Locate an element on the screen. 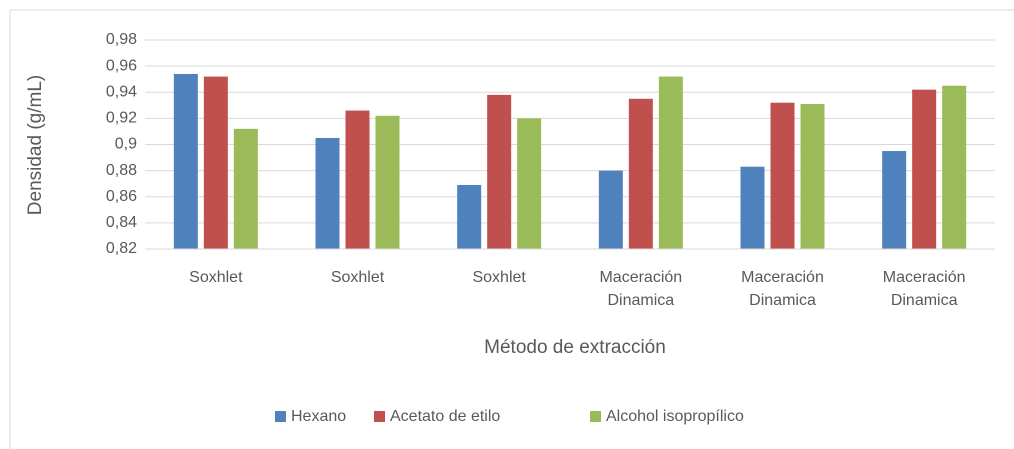 The image size is (1014, 449). legend-label: Hexano is located at coordinates (318, 416).